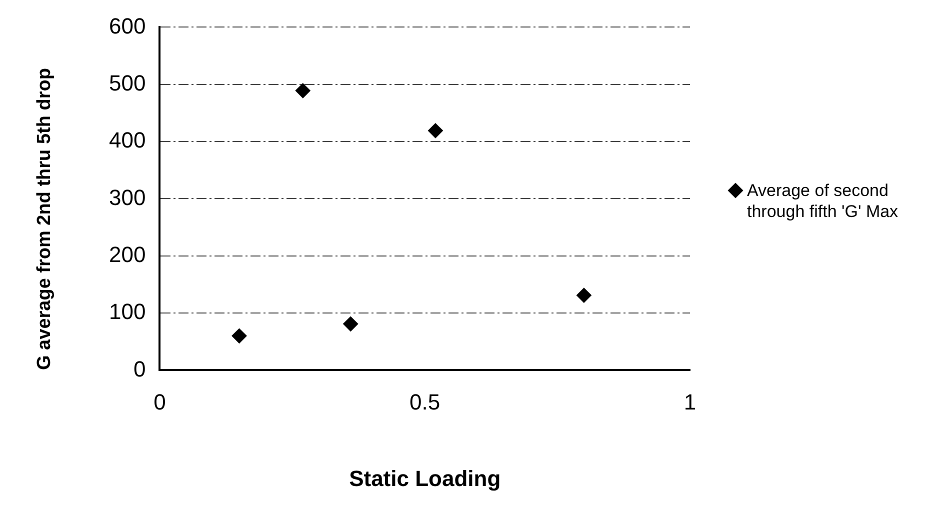  Describe the element at coordinates (823, 201) in the screenshot. I see `legend-label: Average of second through fifth 'G' Max` at that location.